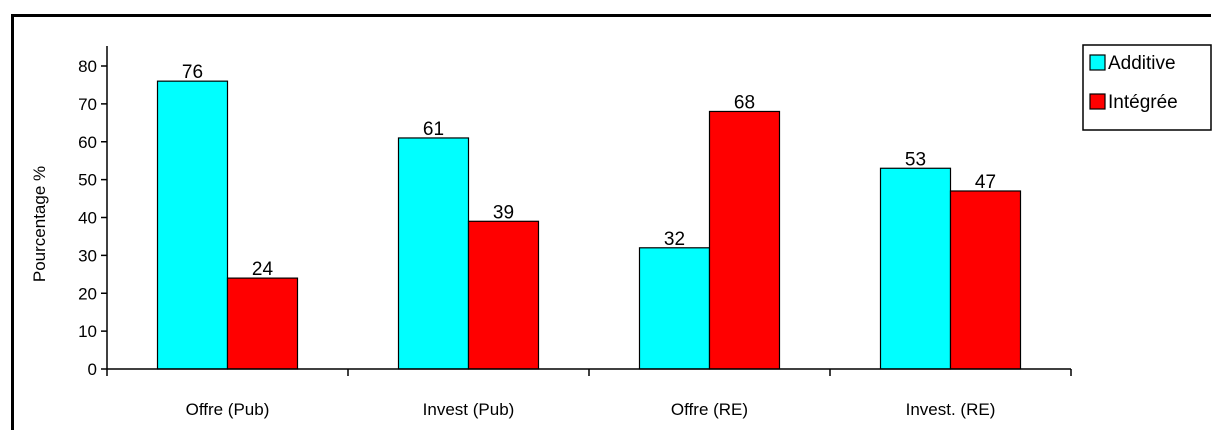  Describe the element at coordinates (744, 102) in the screenshot. I see `data-label: 68` at that location.